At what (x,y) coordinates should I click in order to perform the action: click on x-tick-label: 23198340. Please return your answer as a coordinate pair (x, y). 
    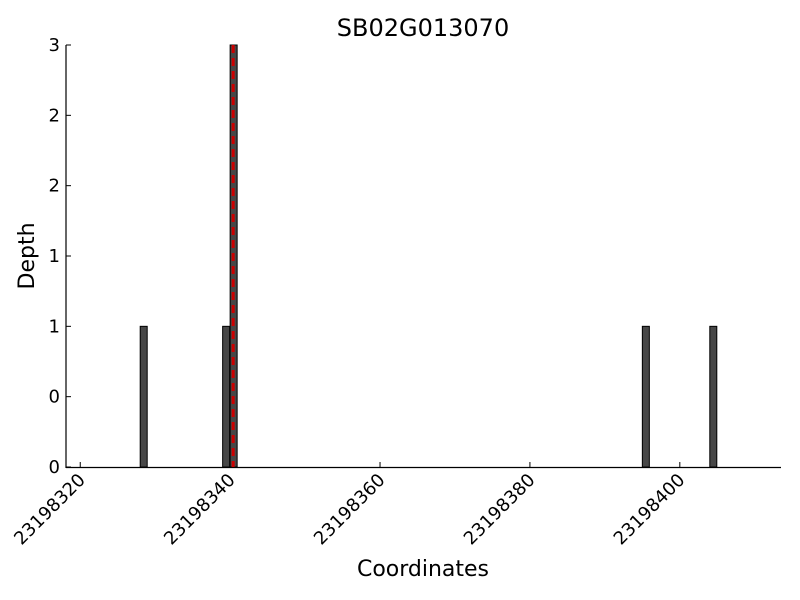
    Looking at the image, I should click on (200, 510).